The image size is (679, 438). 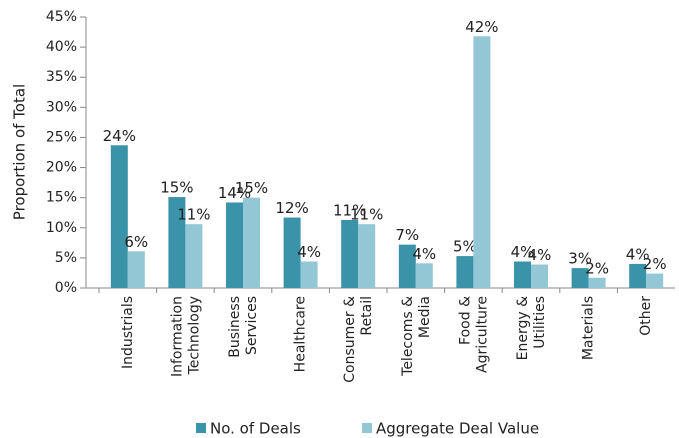 What do you see at coordinates (61, 17) in the screenshot?
I see `y-tick-label: 45%` at bounding box center [61, 17].